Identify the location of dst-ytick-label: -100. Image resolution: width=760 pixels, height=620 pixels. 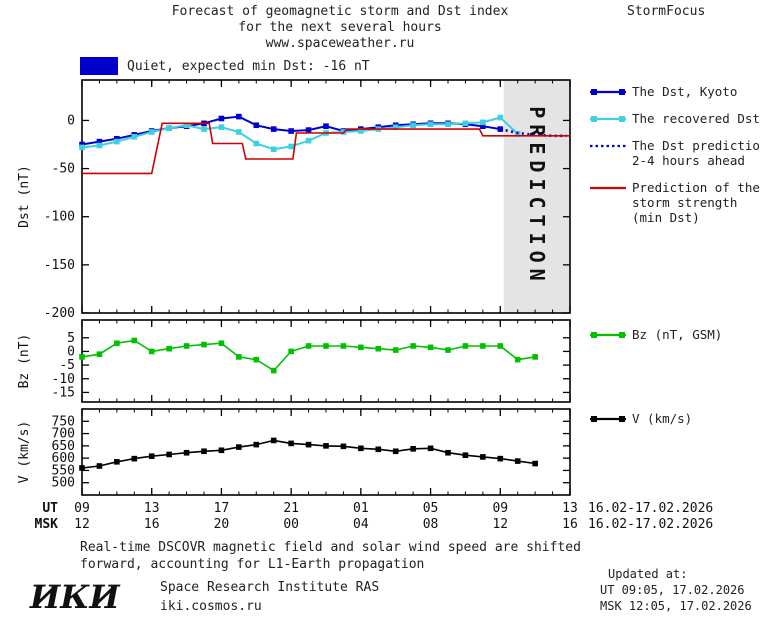
(59, 217).